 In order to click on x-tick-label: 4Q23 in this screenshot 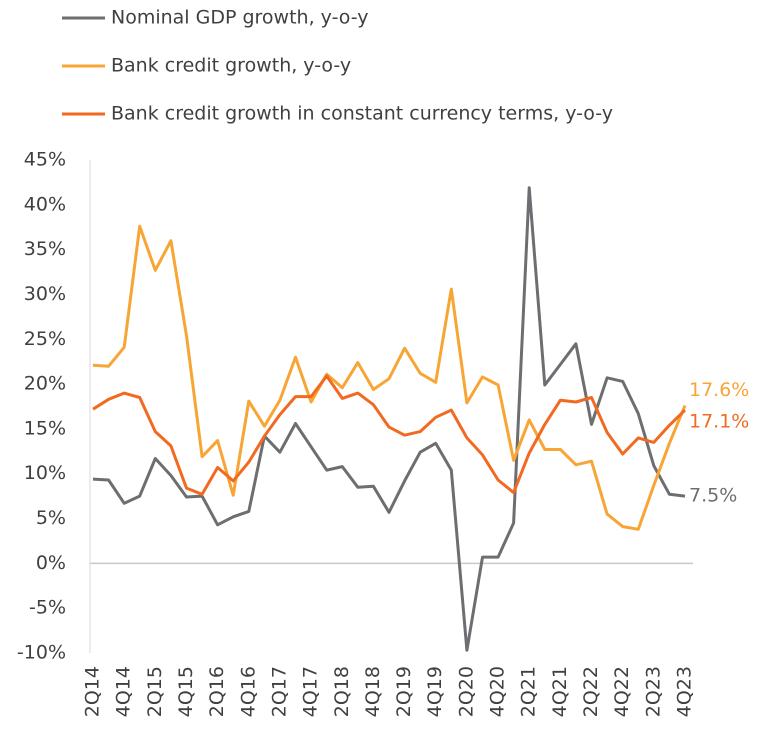, I will do `click(685, 691)`.